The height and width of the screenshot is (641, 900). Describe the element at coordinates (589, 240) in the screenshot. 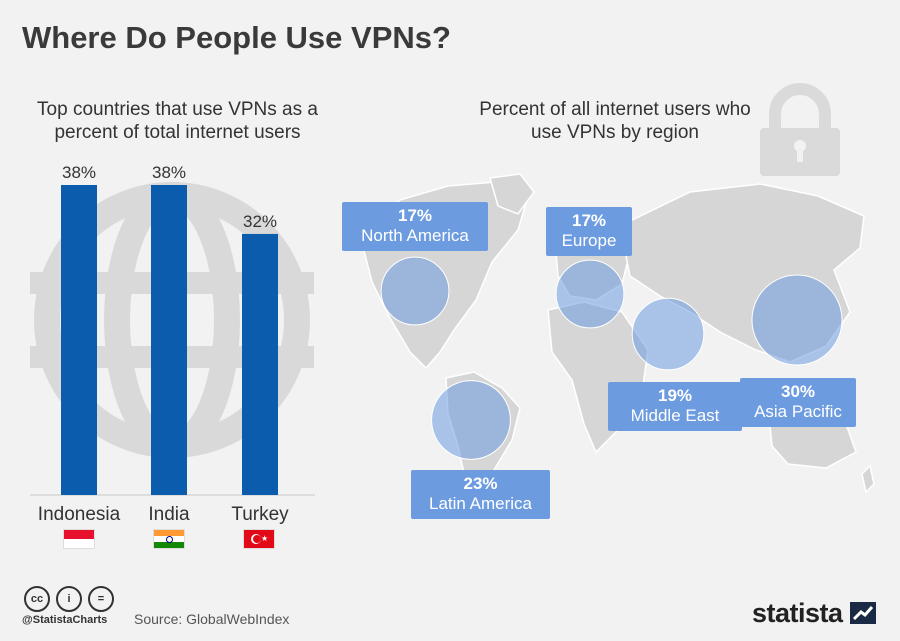

I see `region-name: Europe` at that location.